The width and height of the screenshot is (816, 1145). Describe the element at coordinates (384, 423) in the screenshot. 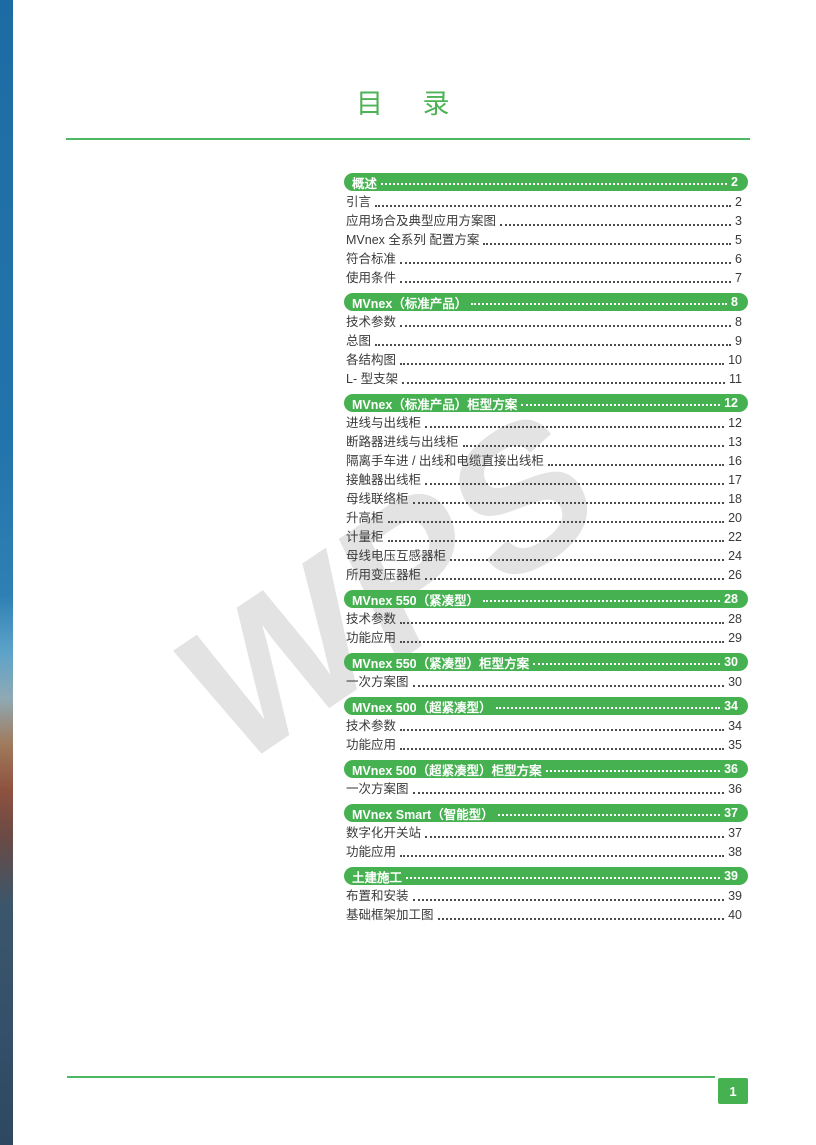

I see `toc-item-label: 进线与出线柜` at that location.